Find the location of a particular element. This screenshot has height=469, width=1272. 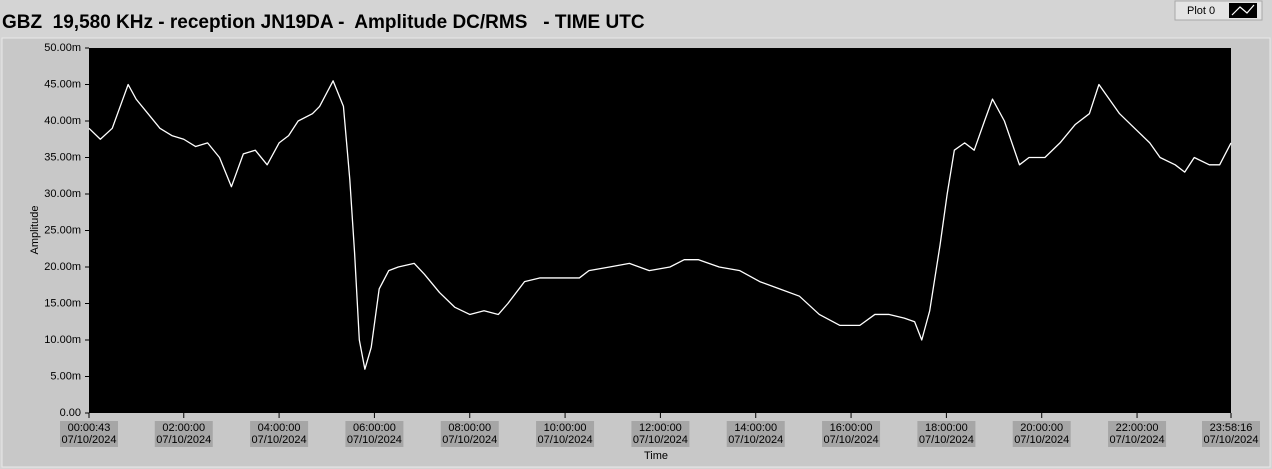

legend-label: Plot 0 is located at coordinates (1201, 11).